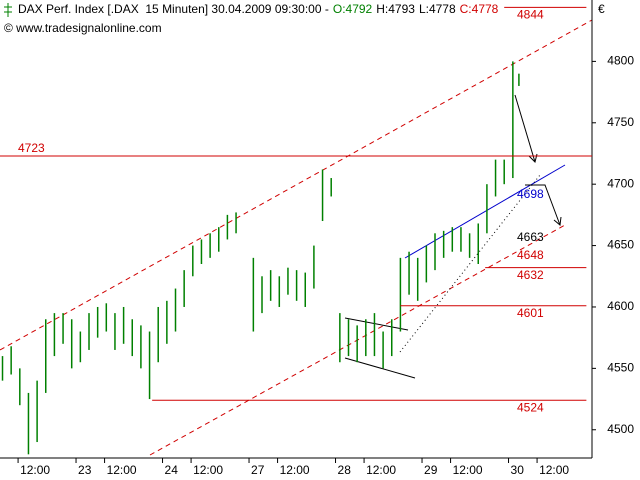 The image size is (640, 480). Describe the element at coordinates (620, 429) in the screenshot. I see `y-tick-label: 4500` at that location.